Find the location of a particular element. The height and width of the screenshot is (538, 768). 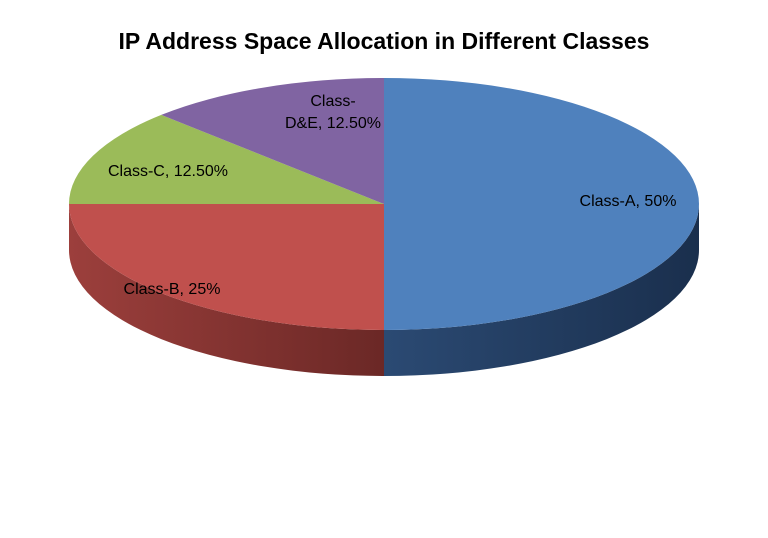

pie-slice-label-2: Class-C, 12.50% is located at coordinates (168, 171).